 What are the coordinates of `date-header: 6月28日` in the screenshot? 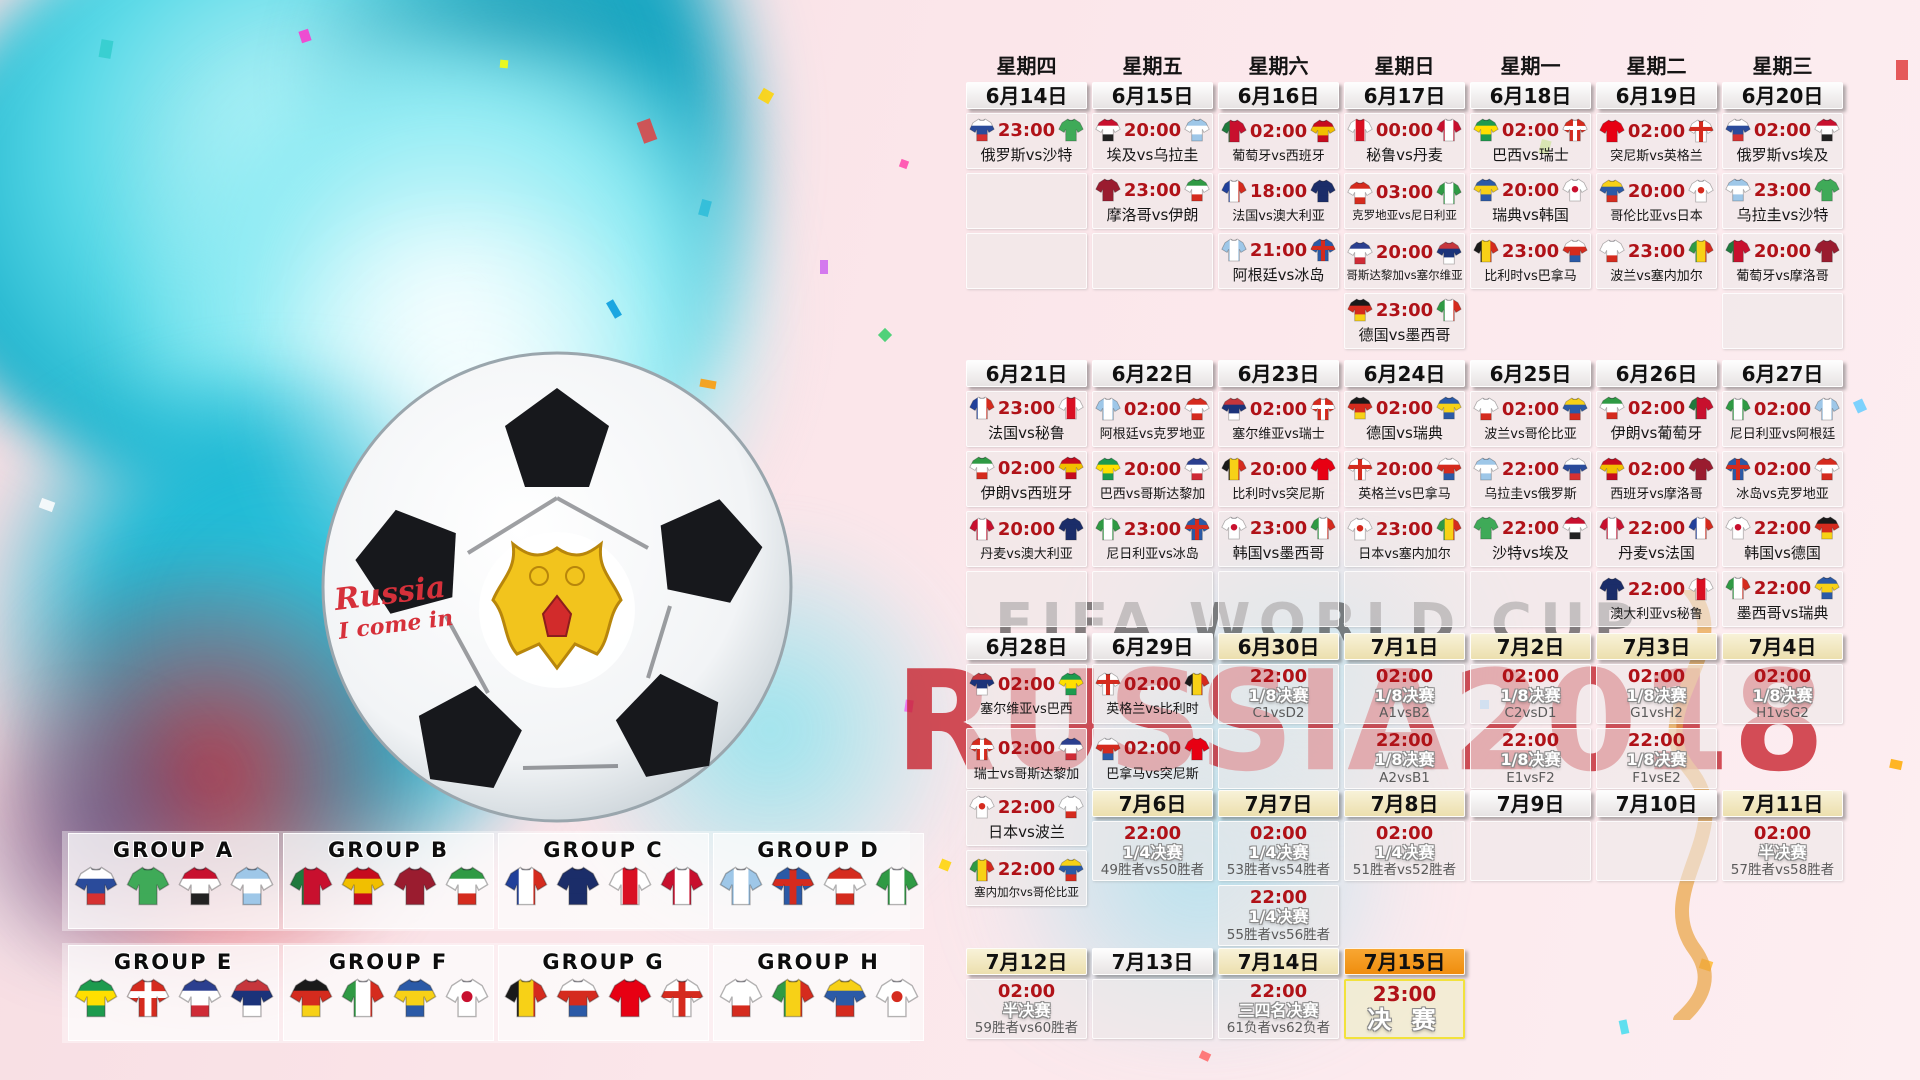 It's located at (1026, 646).